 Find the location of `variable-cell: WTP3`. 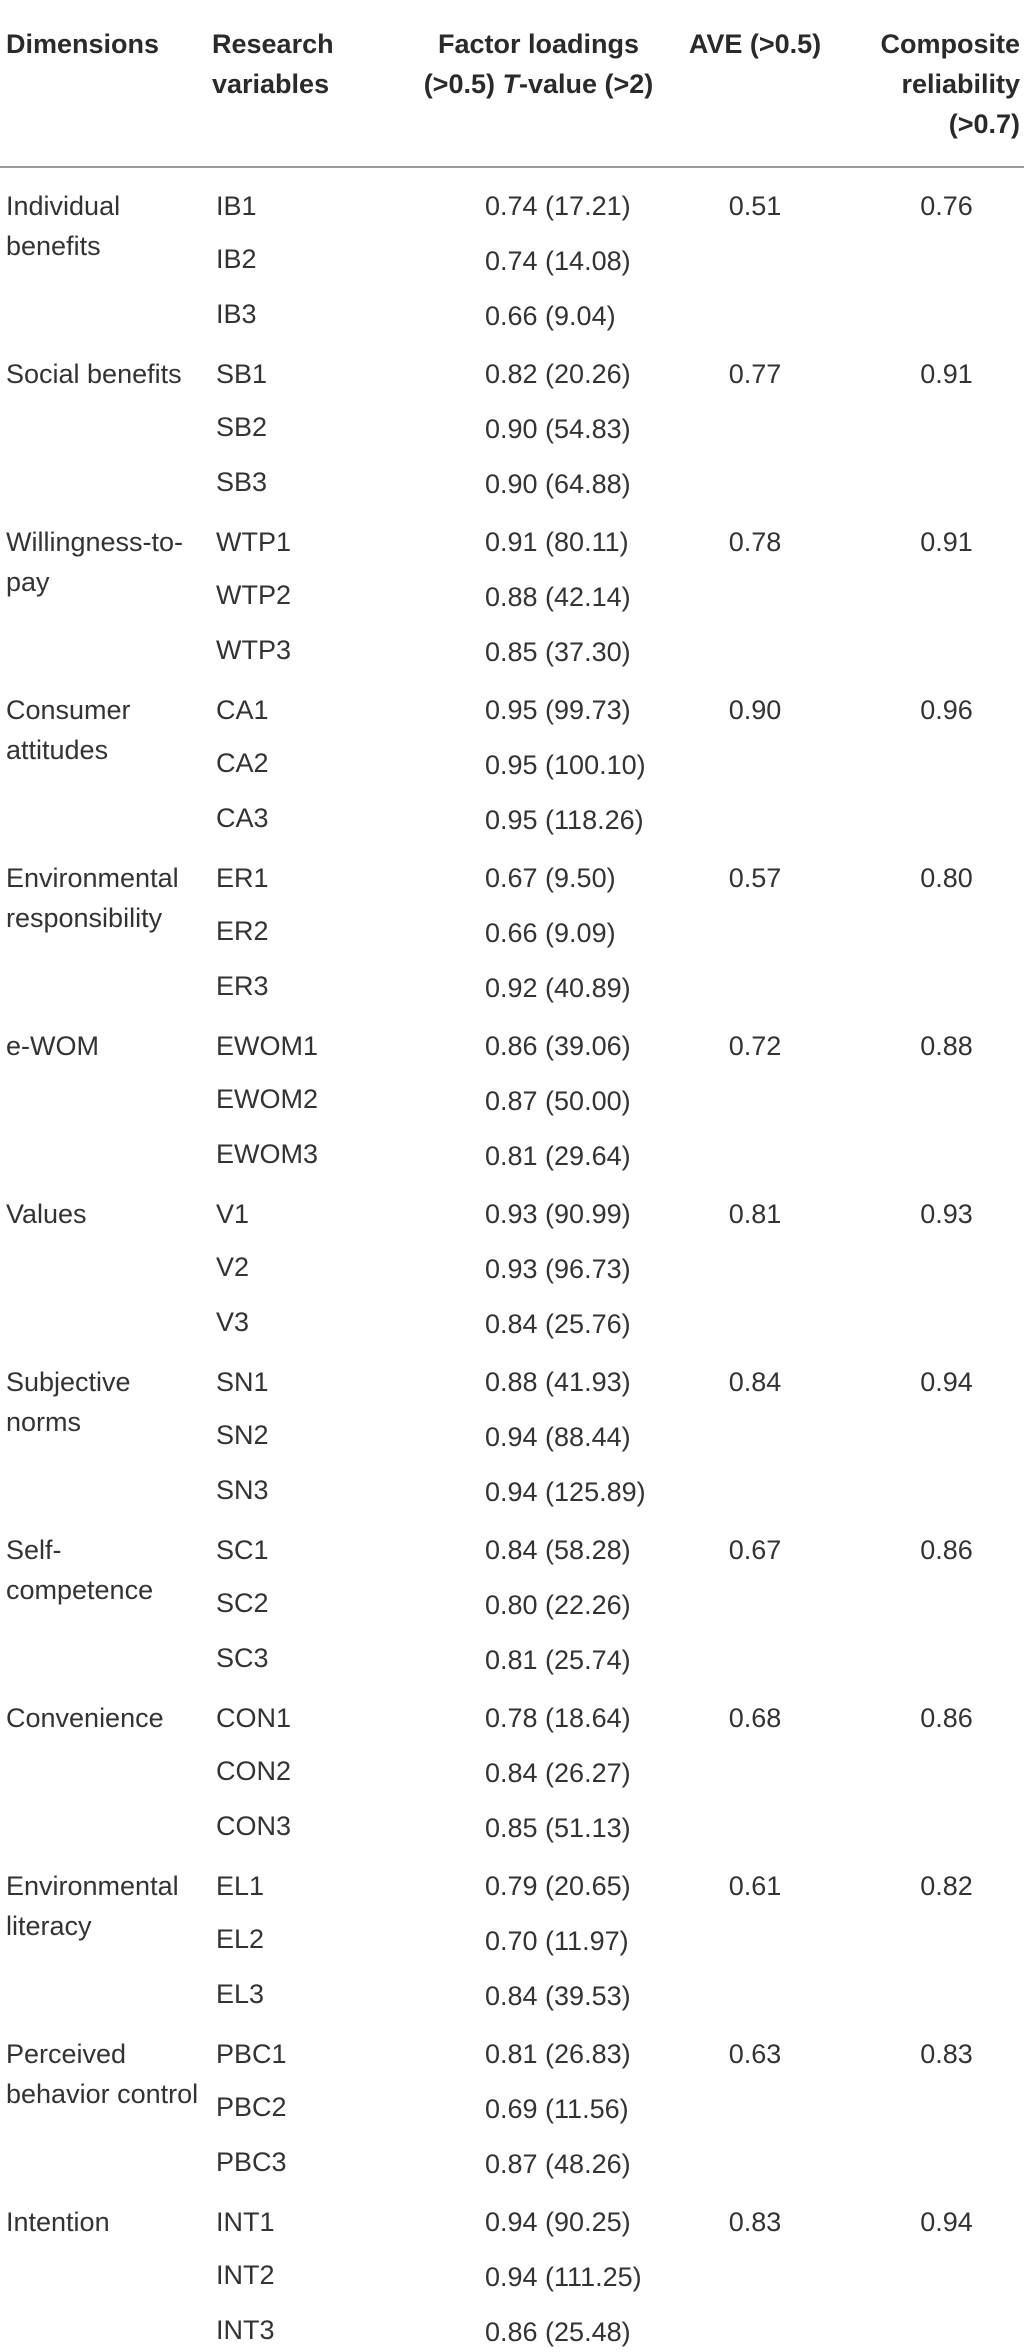

variable-cell: WTP3 is located at coordinates (254, 650).